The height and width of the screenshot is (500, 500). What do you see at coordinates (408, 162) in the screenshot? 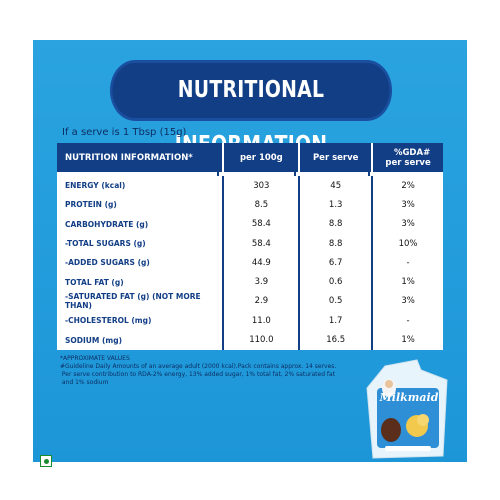
I see `column-header-line: per serve` at bounding box center [408, 162].